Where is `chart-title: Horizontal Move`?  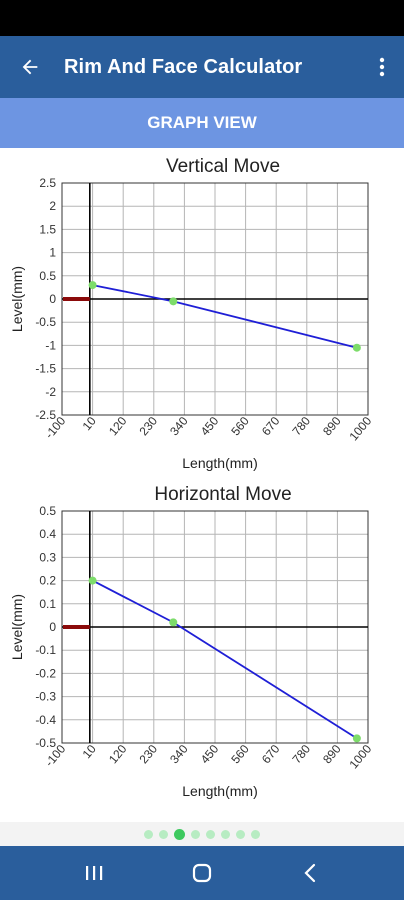 chart-title: Horizontal Move is located at coordinates (222, 494).